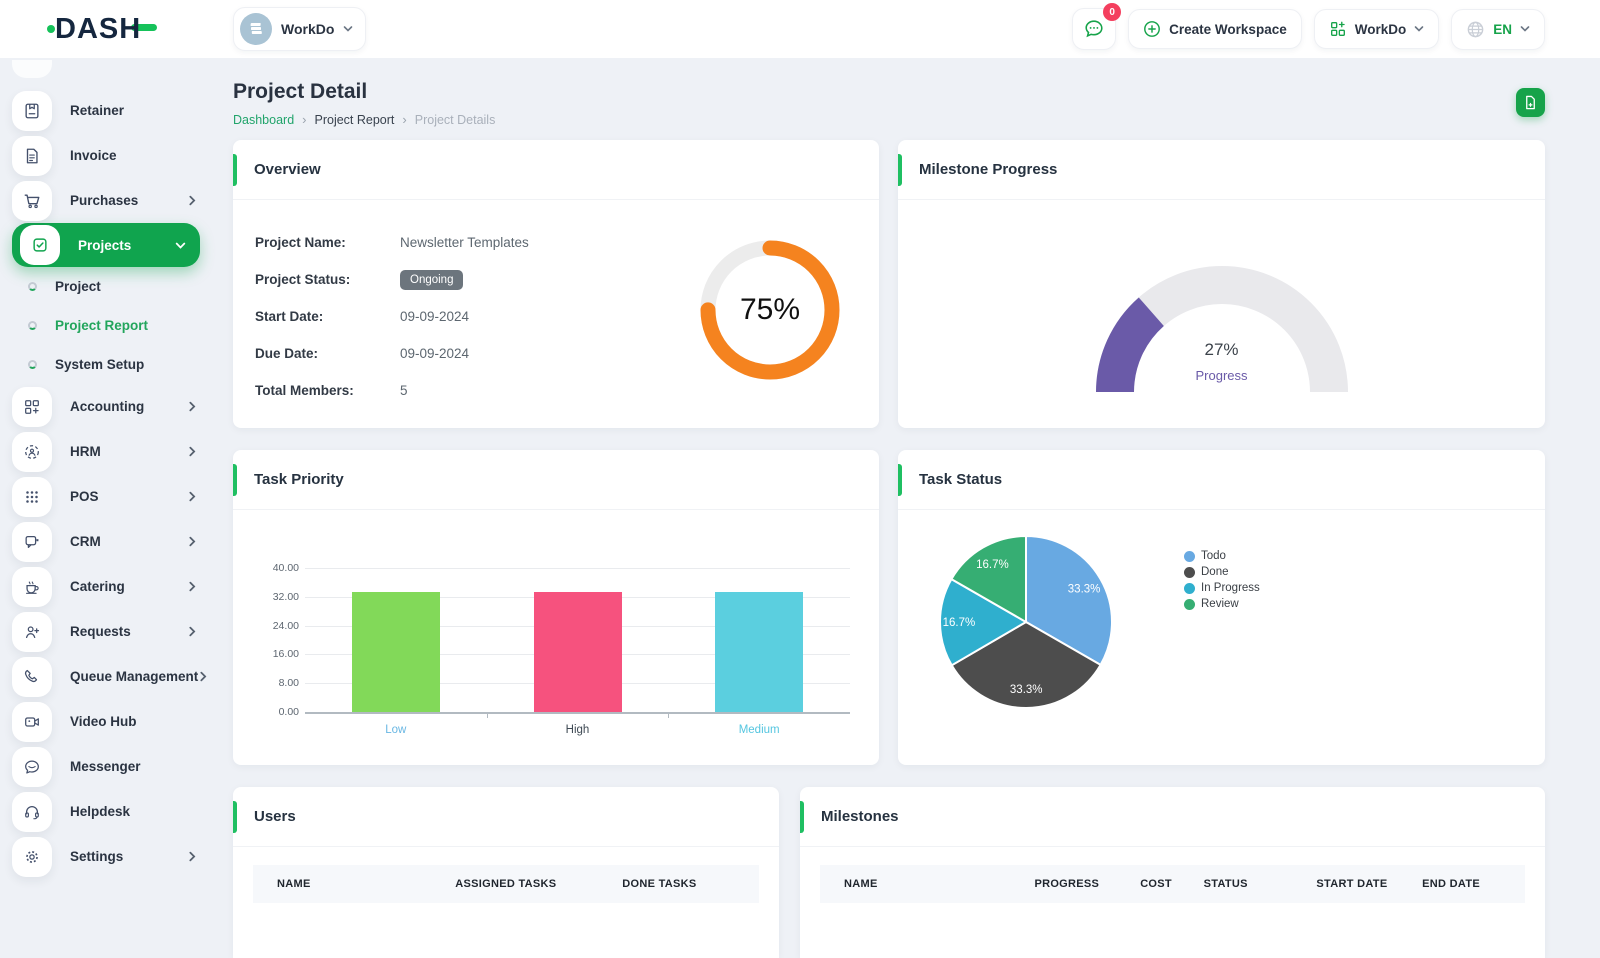 This screenshot has width=1600, height=958. I want to click on language-selector: EN, so click(1498, 29).